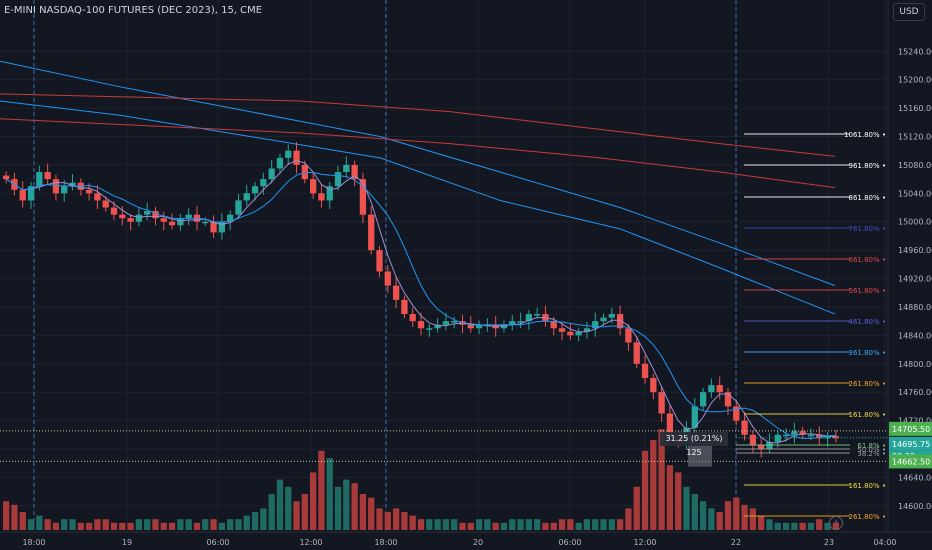  Describe the element at coordinates (694, 444) in the screenshot. I see `measure-label: 31.25 (0.21%) 125` at that location.